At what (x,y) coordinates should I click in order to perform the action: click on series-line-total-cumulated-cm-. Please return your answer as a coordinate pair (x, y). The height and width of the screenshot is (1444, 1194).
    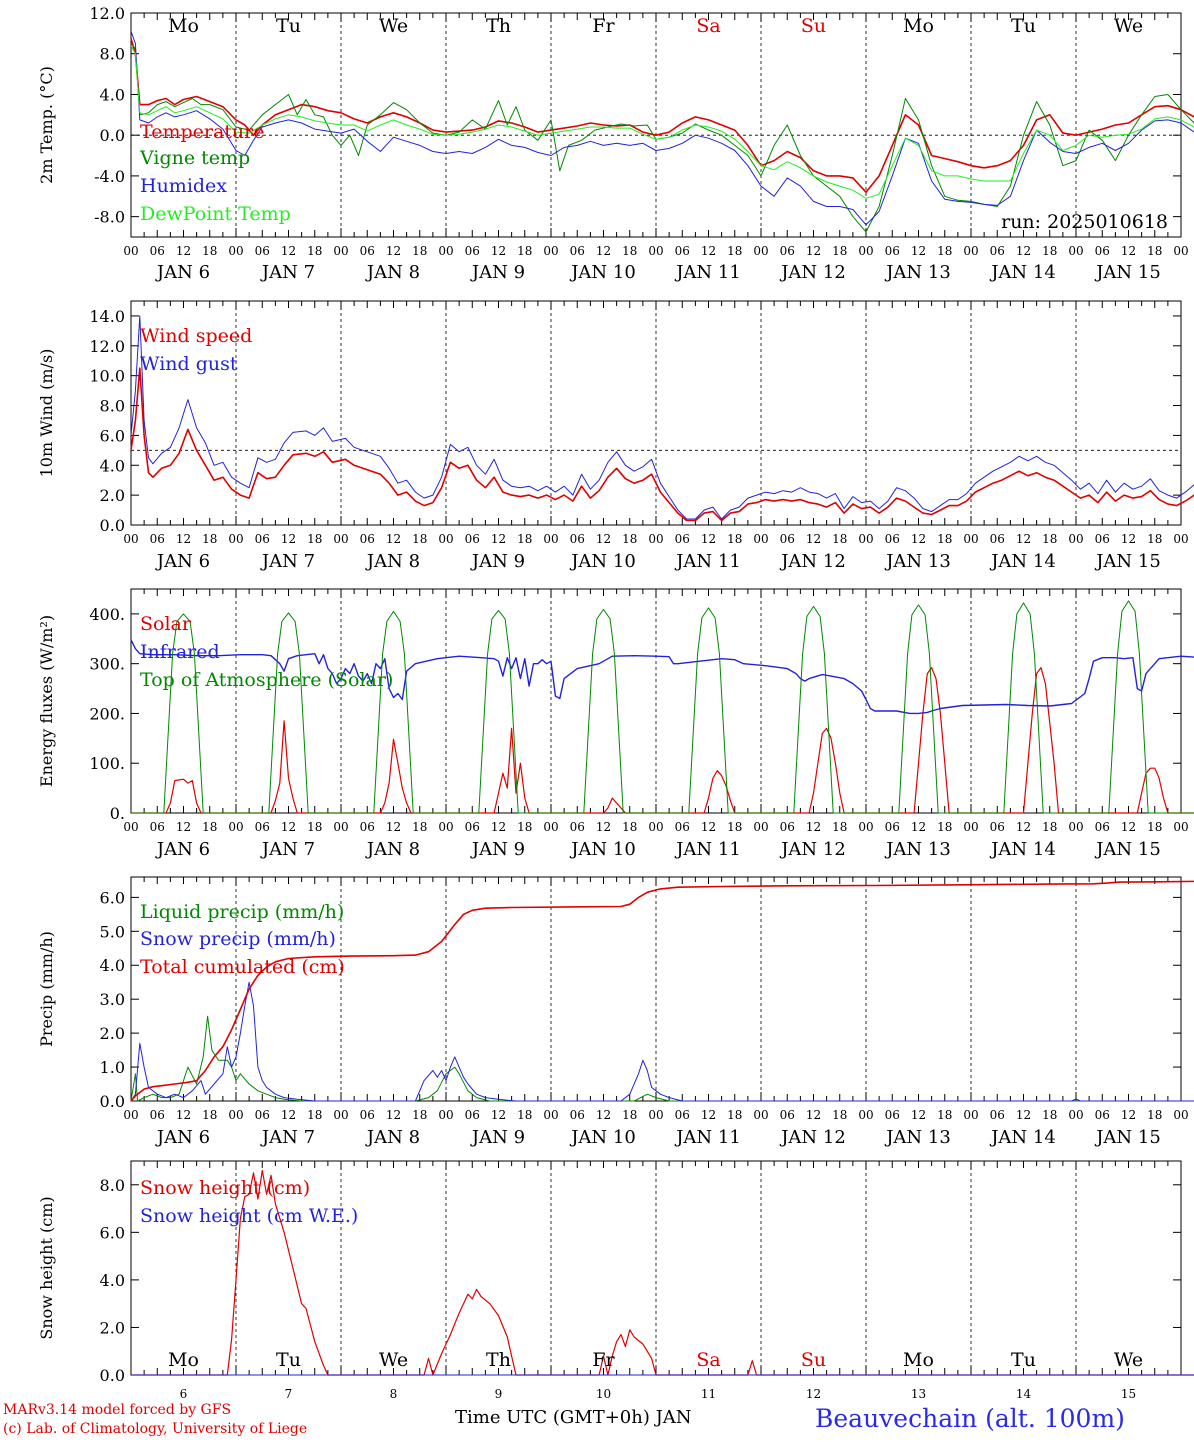
    Looking at the image, I should click on (662, 991).